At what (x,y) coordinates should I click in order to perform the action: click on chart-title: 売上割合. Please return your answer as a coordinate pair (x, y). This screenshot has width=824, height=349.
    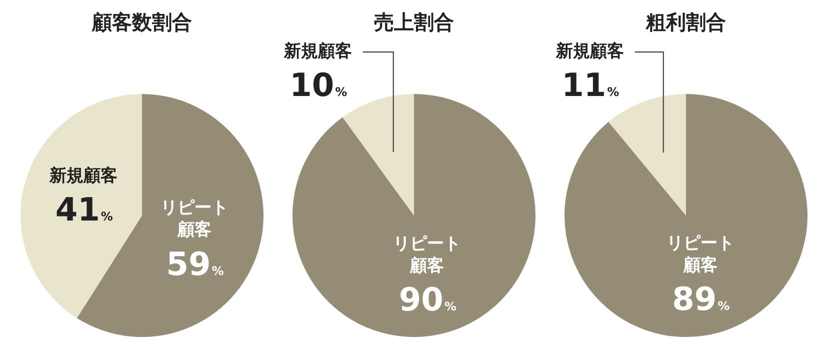
    Looking at the image, I should click on (414, 22).